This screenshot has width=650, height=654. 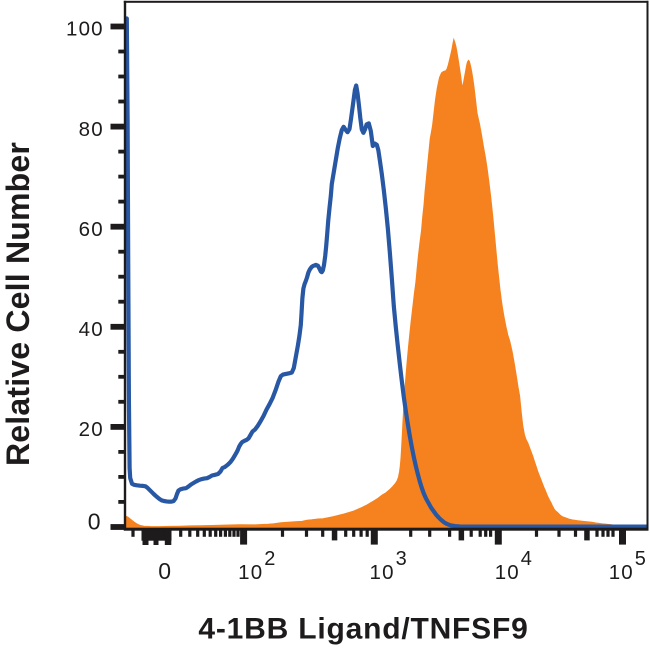 I want to click on svg-text: 3, so click(x=401, y=559).